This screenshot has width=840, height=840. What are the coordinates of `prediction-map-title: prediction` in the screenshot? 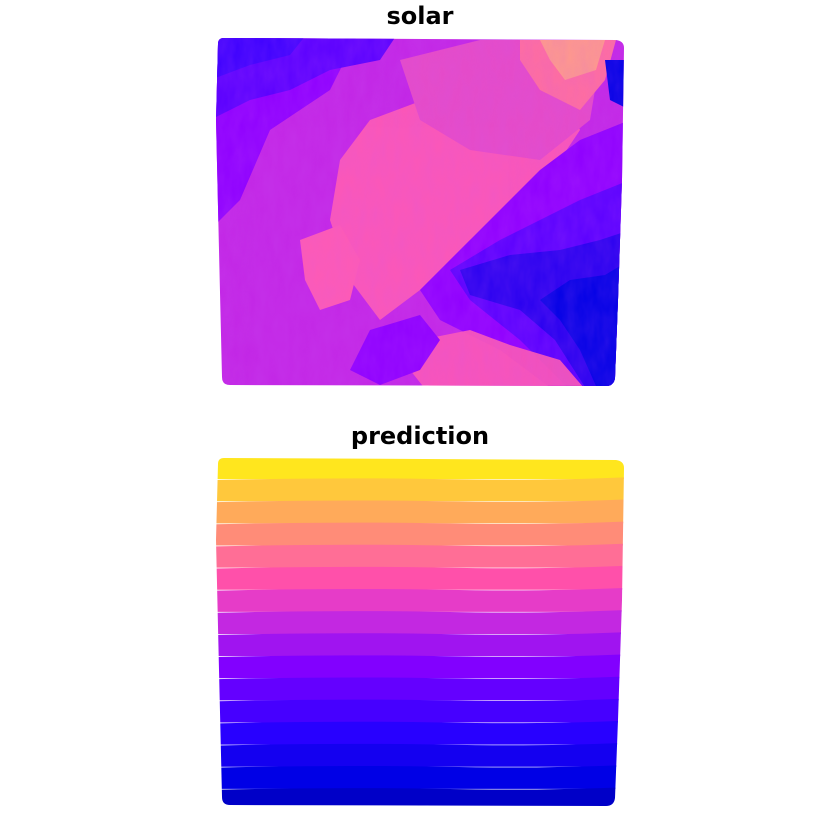 It's located at (420, 436).